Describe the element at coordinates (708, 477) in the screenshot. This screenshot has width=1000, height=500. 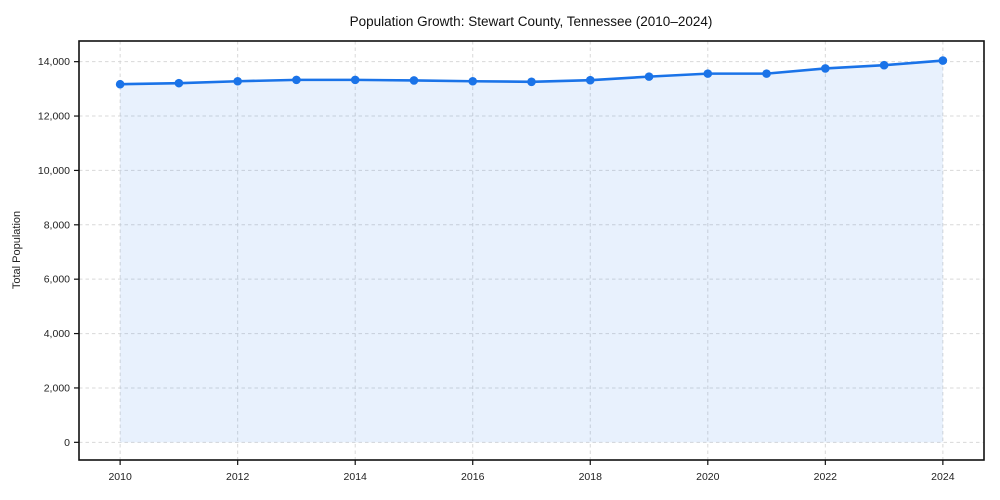
I see `x-tick-label: 2020` at that location.